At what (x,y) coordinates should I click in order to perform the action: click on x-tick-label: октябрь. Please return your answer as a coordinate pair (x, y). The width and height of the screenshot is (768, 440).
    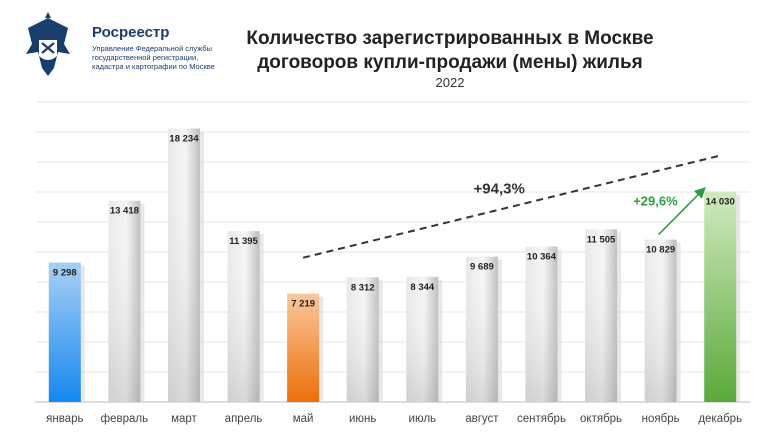
    Looking at the image, I should click on (601, 419).